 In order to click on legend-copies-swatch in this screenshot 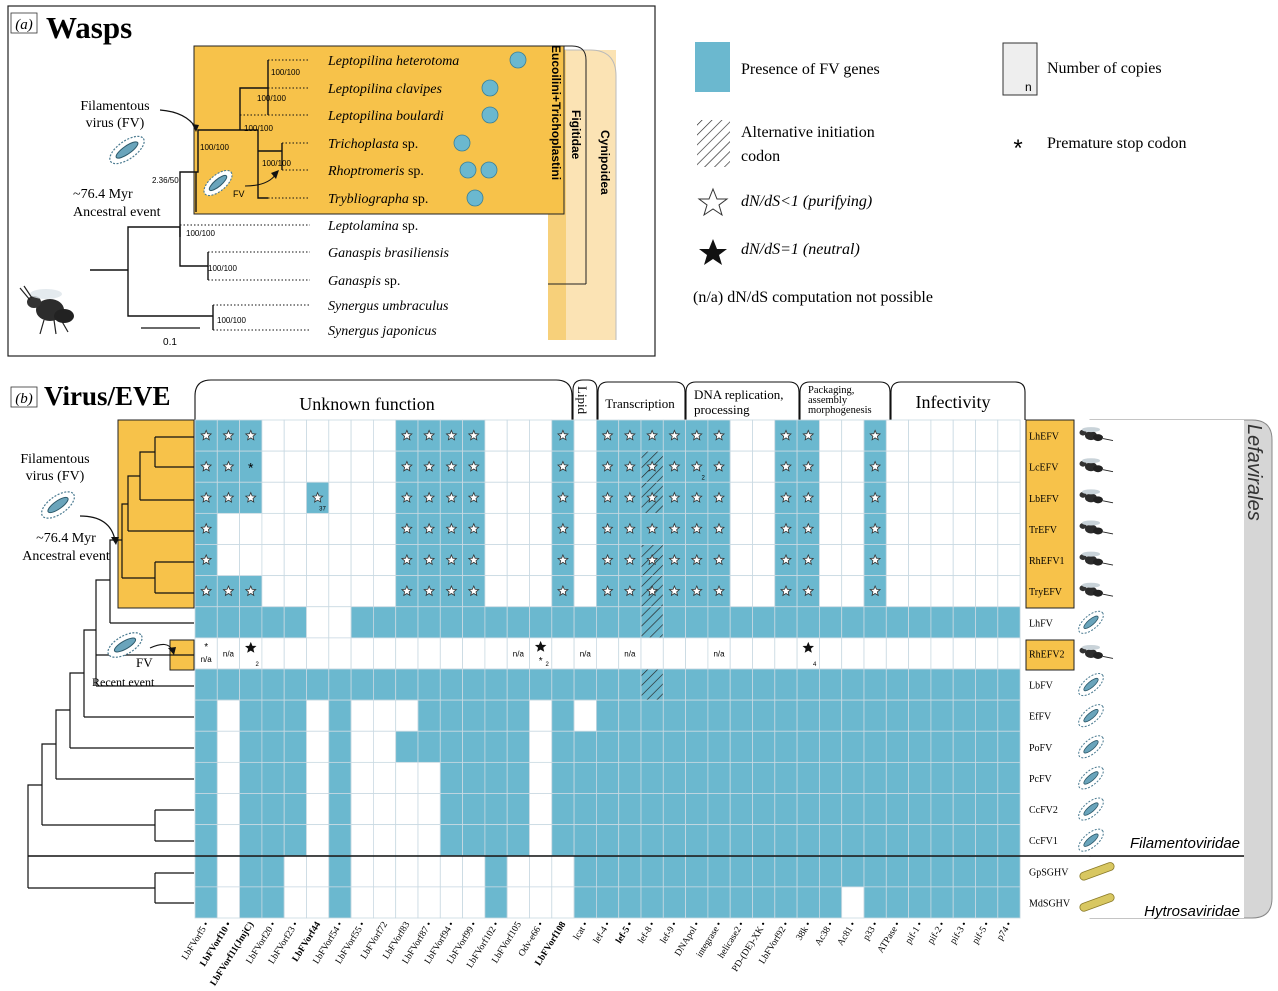, I will do `click(1020, 69)`.